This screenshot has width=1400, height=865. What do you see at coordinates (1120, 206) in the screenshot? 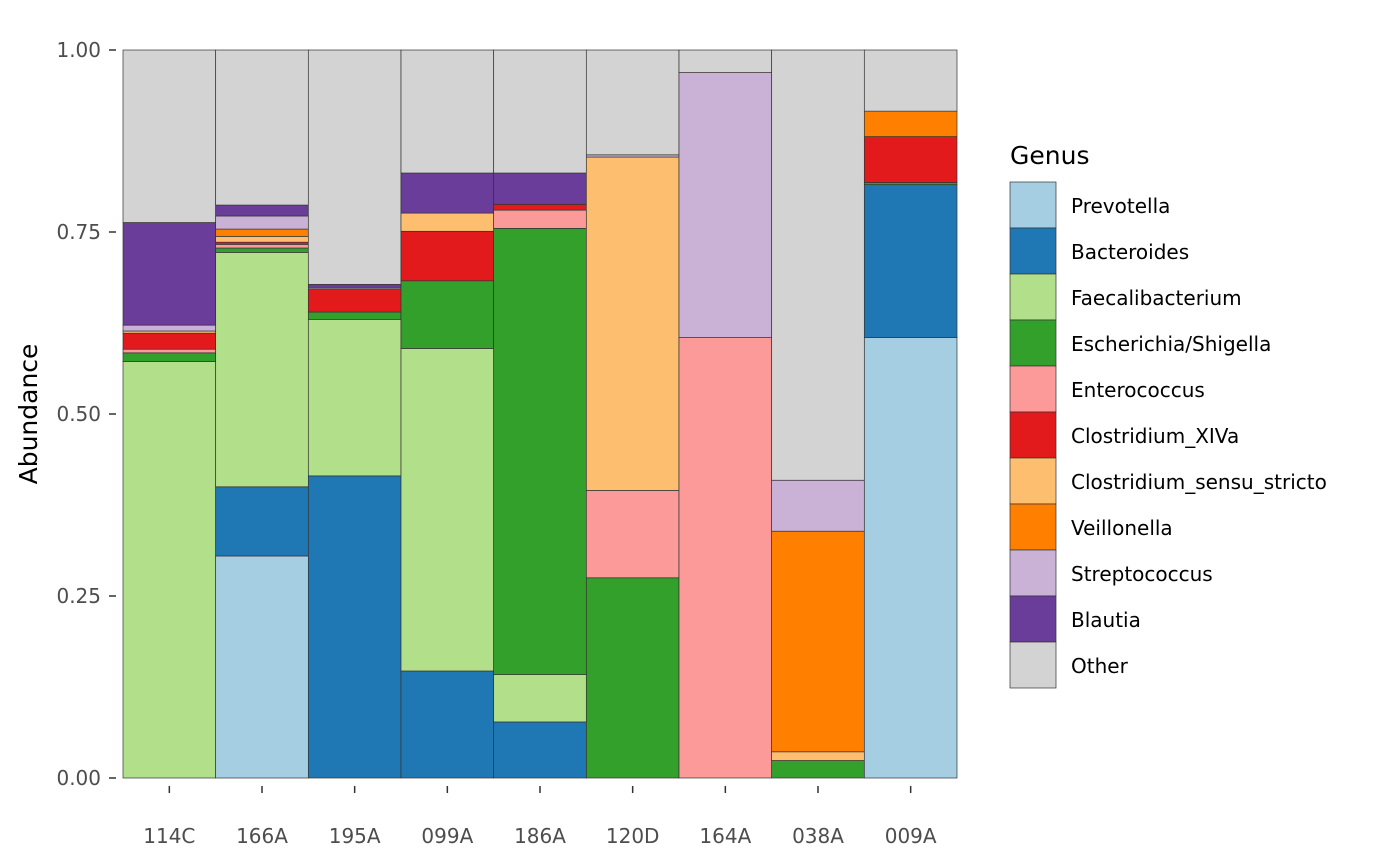
I see `legend-label: Prevotella` at bounding box center [1120, 206].